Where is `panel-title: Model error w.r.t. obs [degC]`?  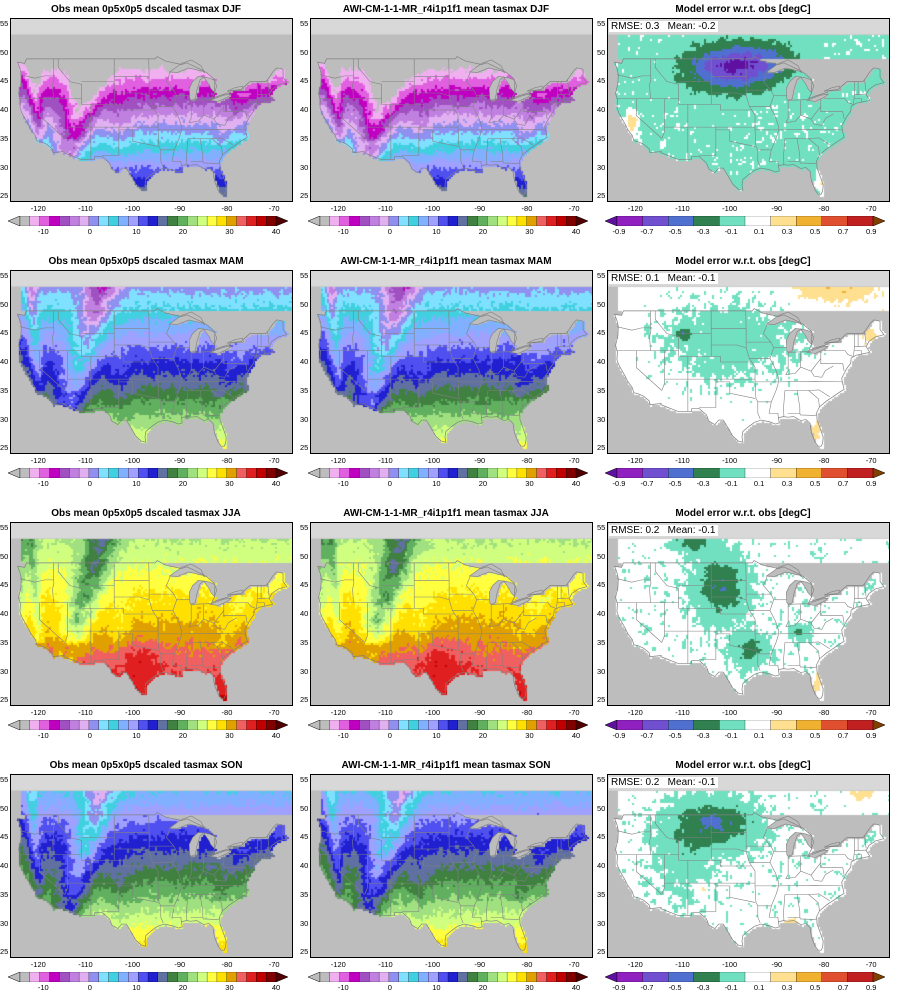
panel-title: Model error w.r.t. obs [degC] is located at coordinates (743, 261).